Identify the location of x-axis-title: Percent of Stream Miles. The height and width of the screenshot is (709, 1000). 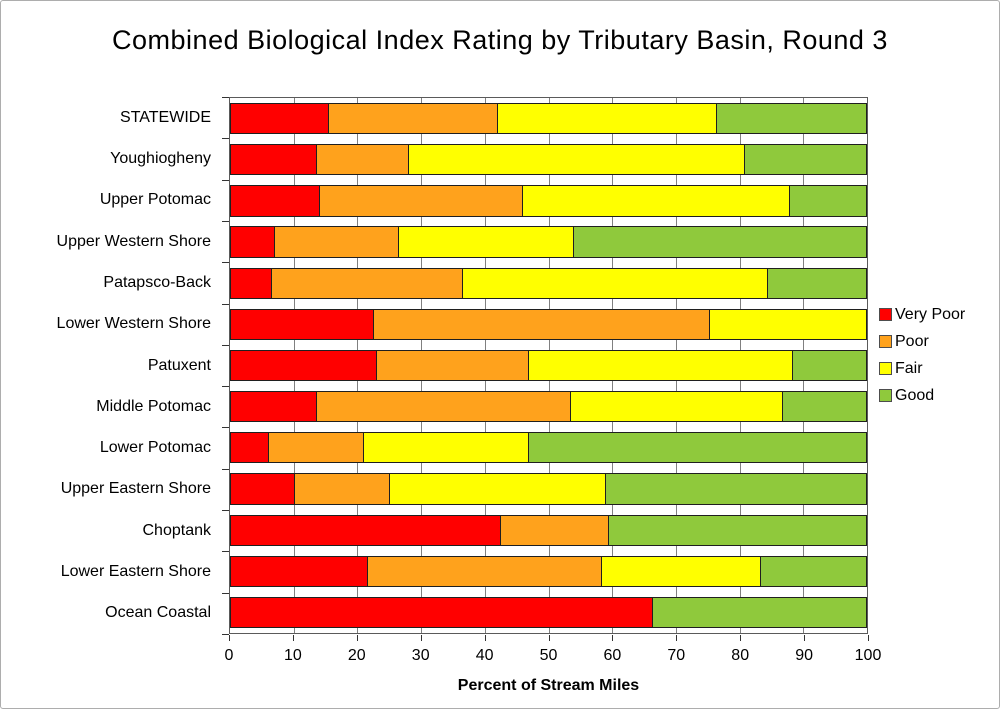
(548, 685).